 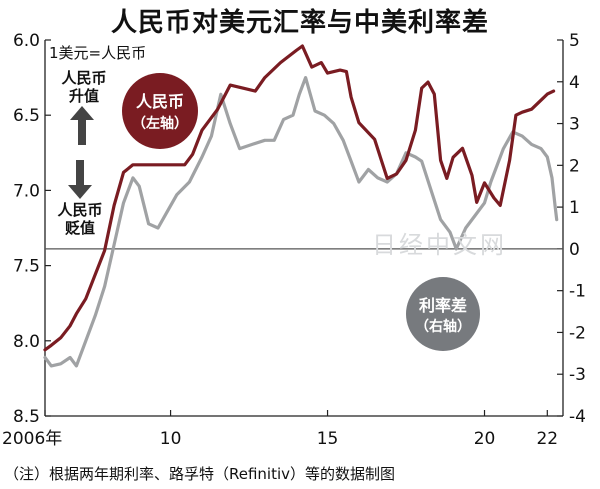 I want to click on right-tick-label: 0, so click(x=574, y=250).